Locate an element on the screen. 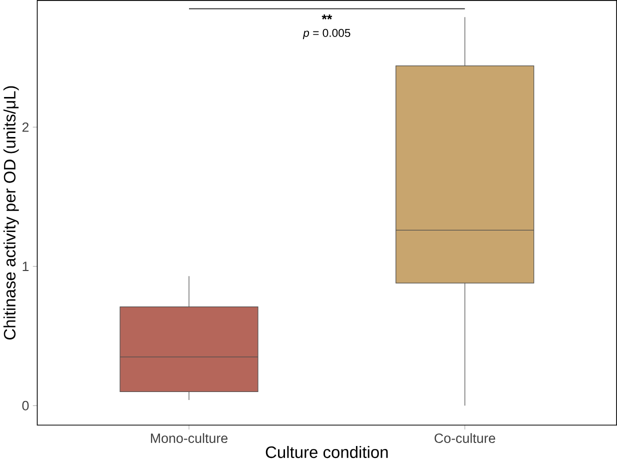  annotation: p = 0.005 is located at coordinates (326, 34).